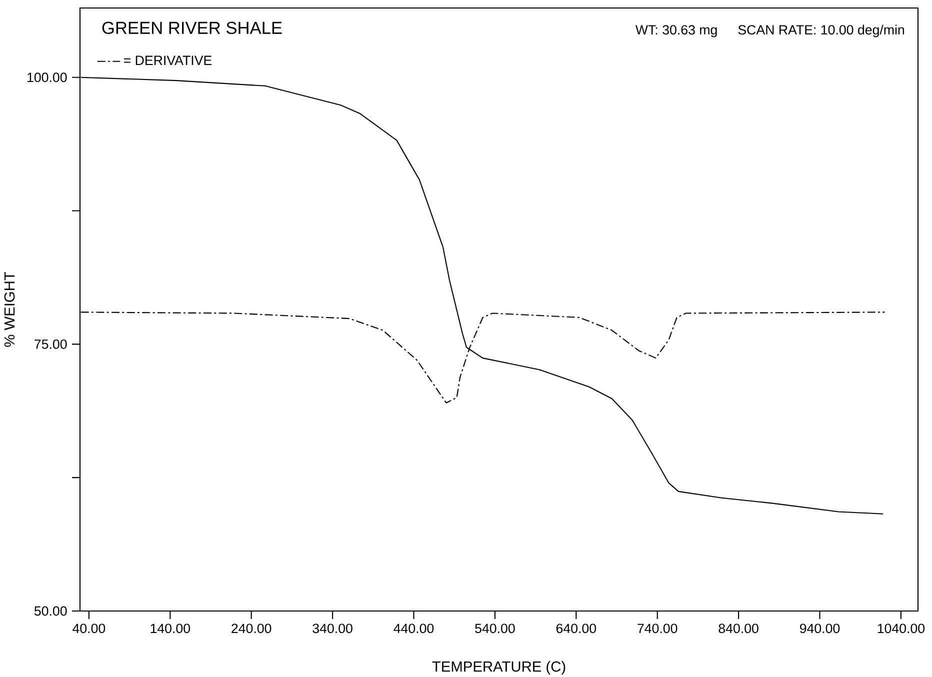  Describe the element at coordinates (820, 629) in the screenshot. I see `x-tick-label: 940.00` at that location.